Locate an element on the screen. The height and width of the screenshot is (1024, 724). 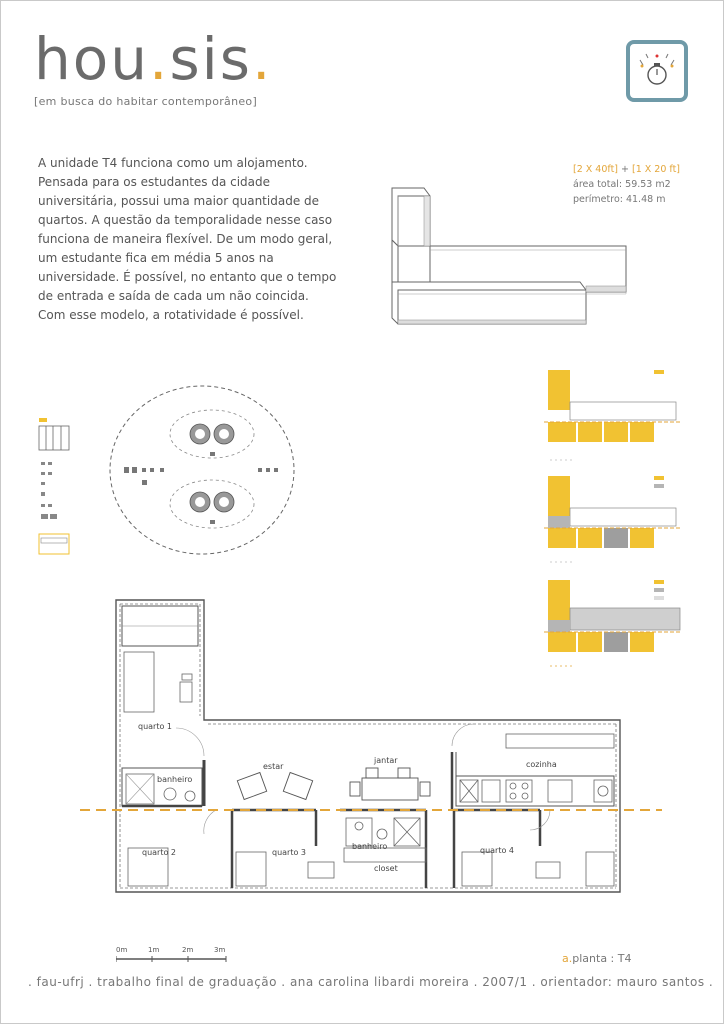
scale-bar-graphic is located at coordinates (171, 959).